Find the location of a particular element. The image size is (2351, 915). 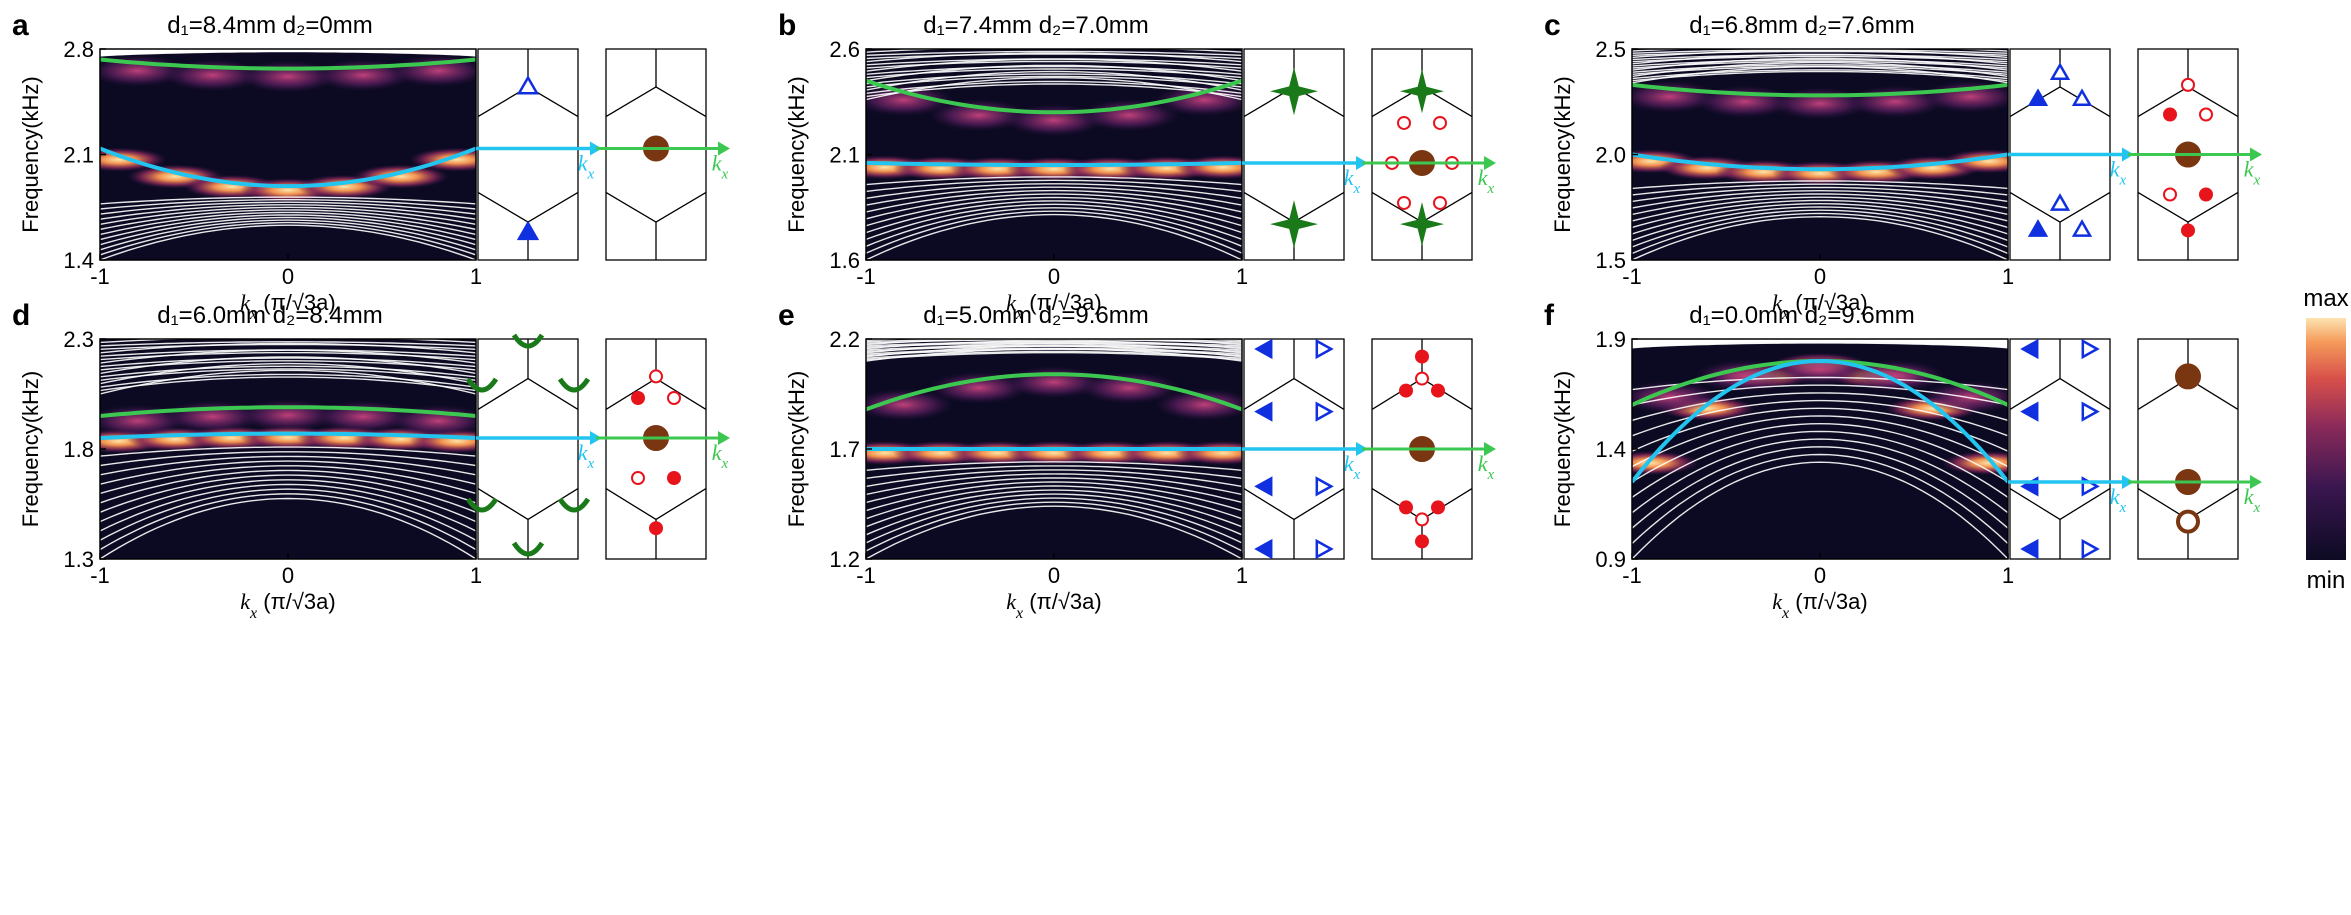

plot-area-b is located at coordinates (1054, 154).